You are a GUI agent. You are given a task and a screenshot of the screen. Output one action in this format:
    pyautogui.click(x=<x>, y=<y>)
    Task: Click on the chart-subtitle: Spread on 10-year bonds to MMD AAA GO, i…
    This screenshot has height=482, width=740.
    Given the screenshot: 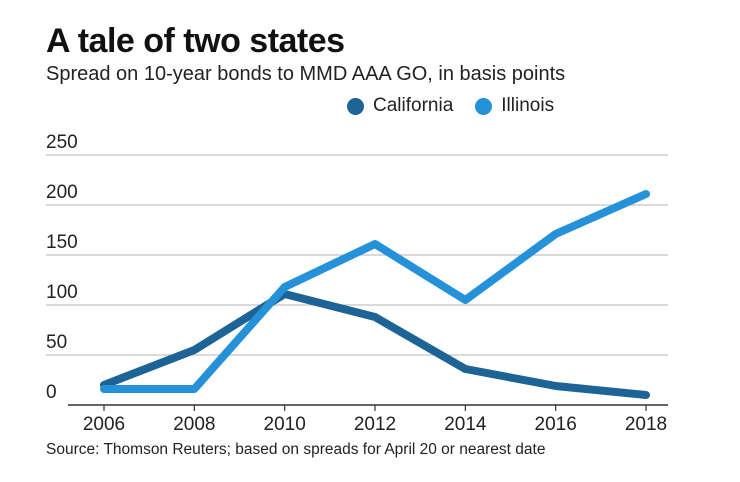 What is the action you would take?
    pyautogui.click(x=306, y=74)
    